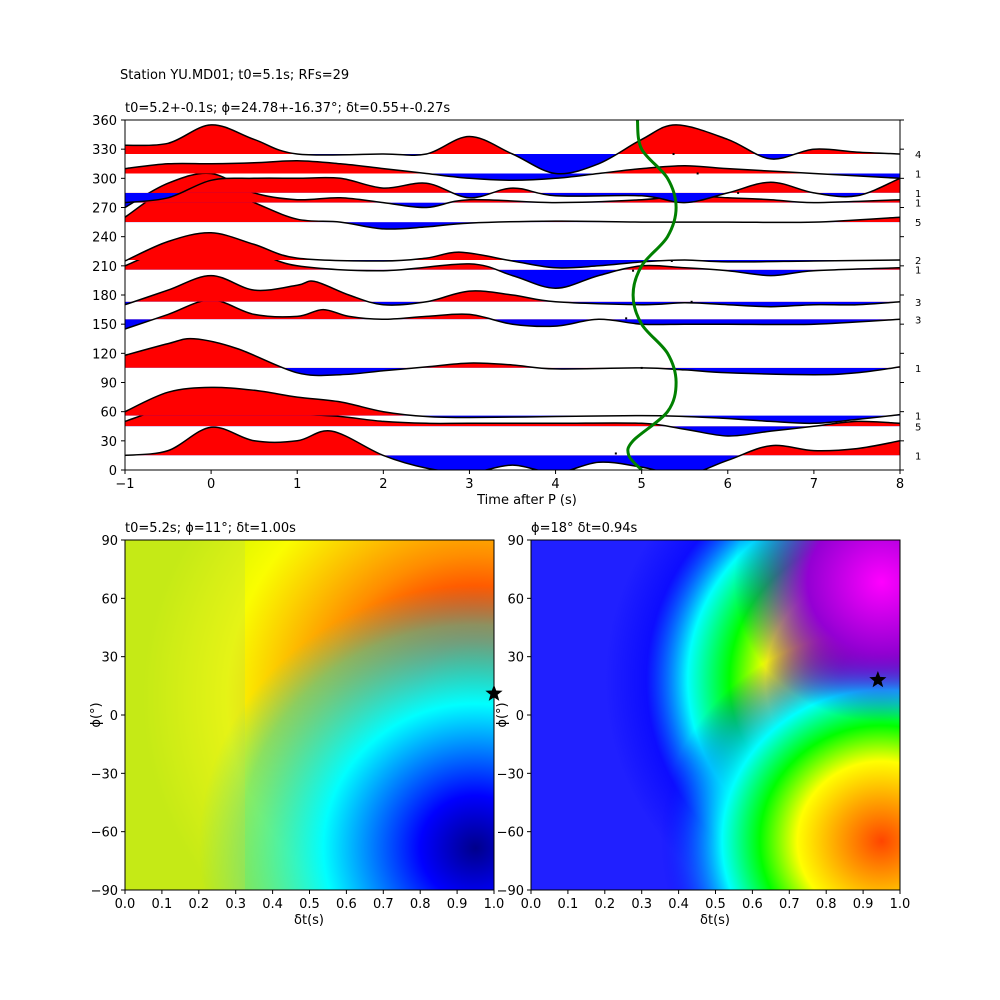 This screenshot has width=1000, height=1000. I want to click on y-tick-label: 270, so click(104, 209).